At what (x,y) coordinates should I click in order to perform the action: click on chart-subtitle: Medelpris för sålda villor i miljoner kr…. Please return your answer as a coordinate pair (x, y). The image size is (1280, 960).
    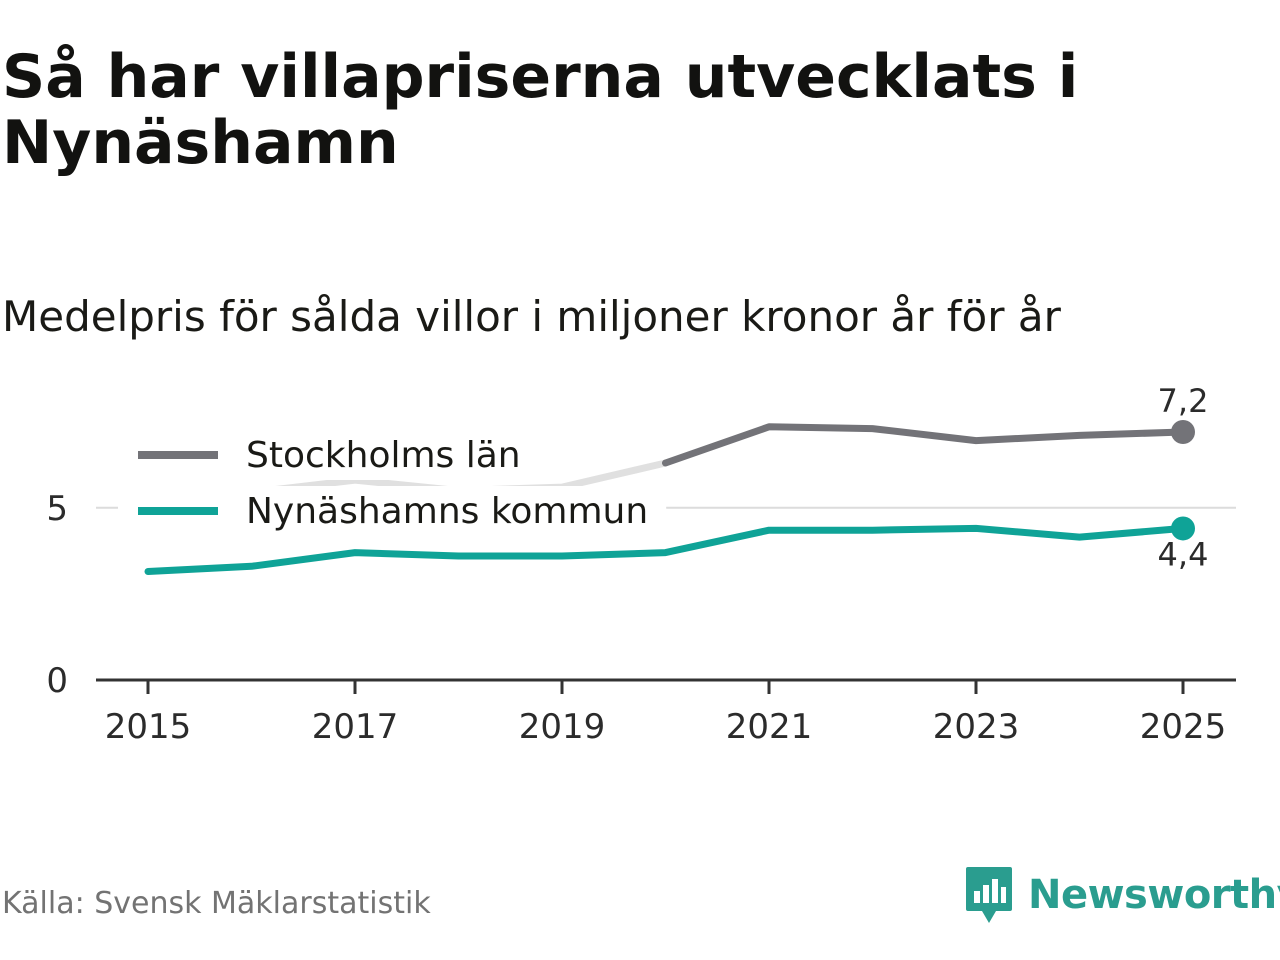
    Looking at the image, I should click on (531, 316).